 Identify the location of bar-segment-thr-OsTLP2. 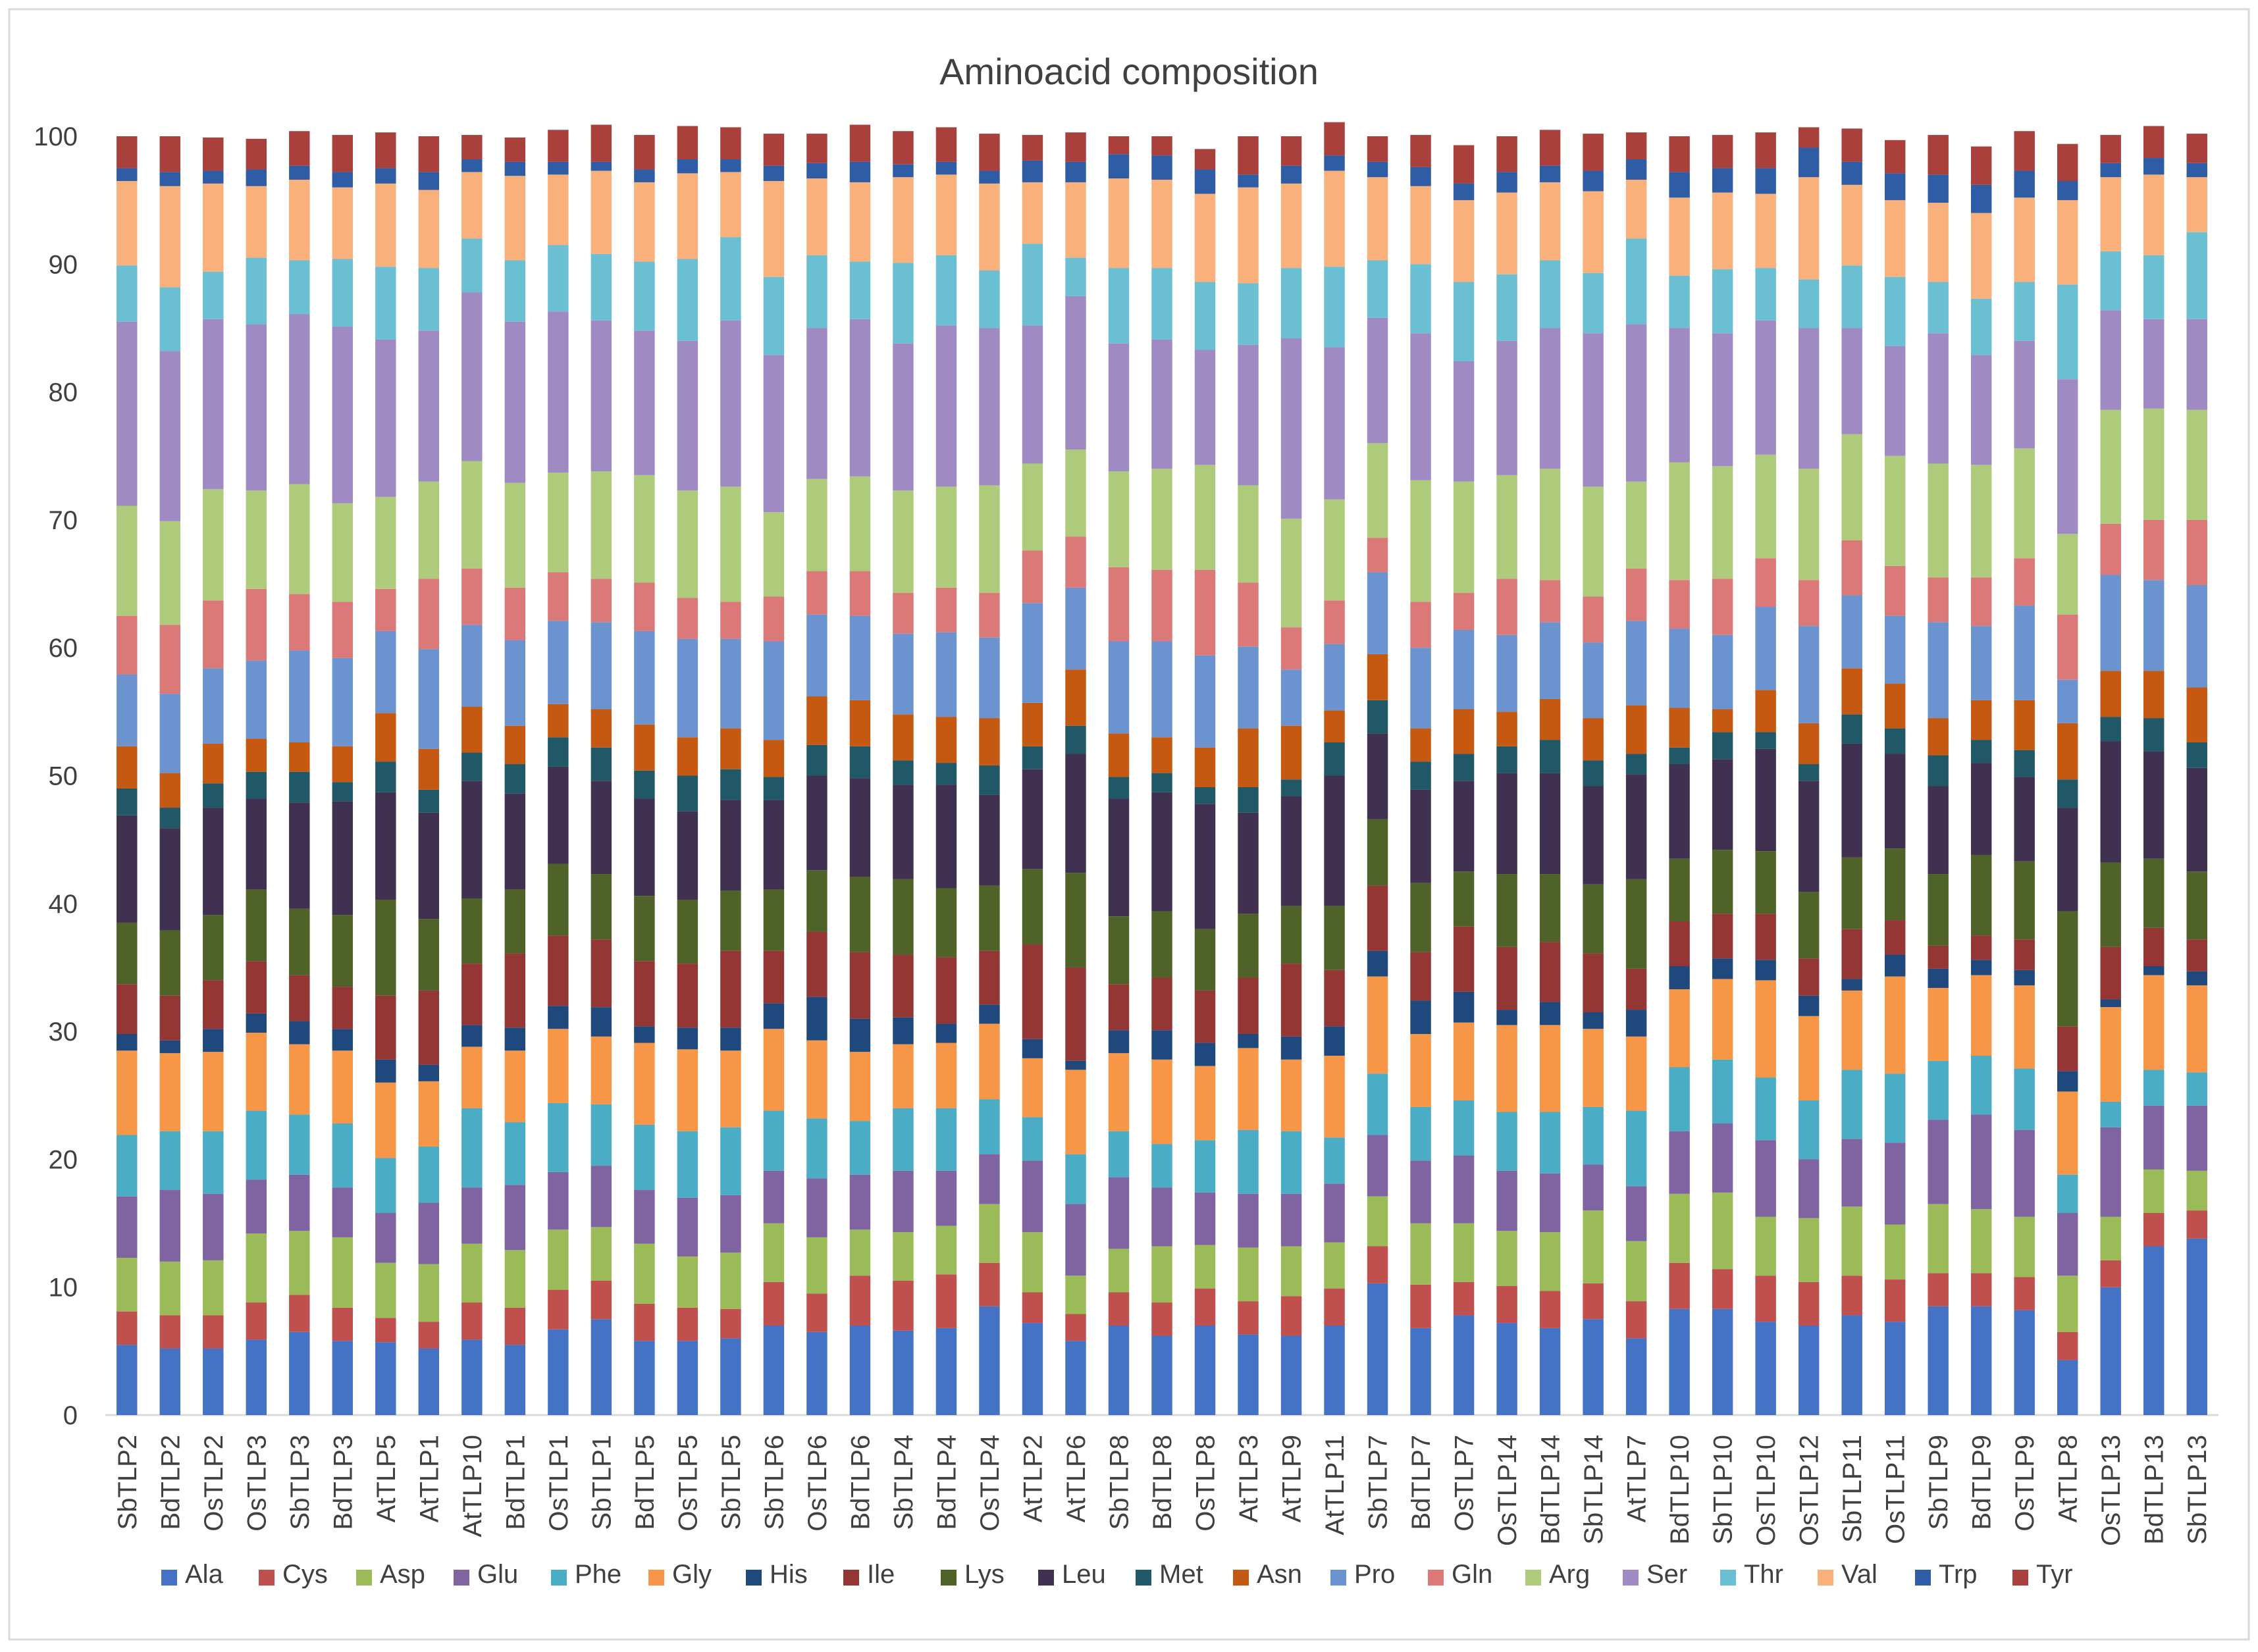
(213, 295).